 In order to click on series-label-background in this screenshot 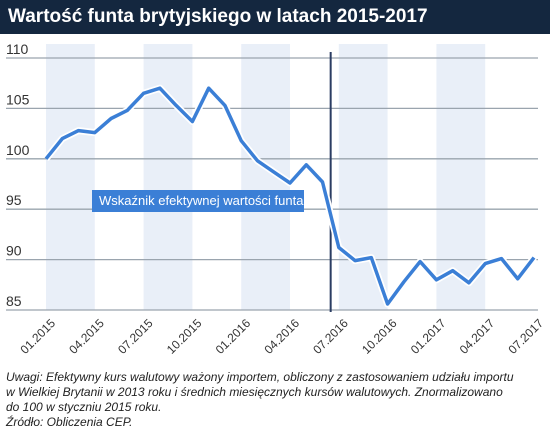, I will do `click(198, 201)`.